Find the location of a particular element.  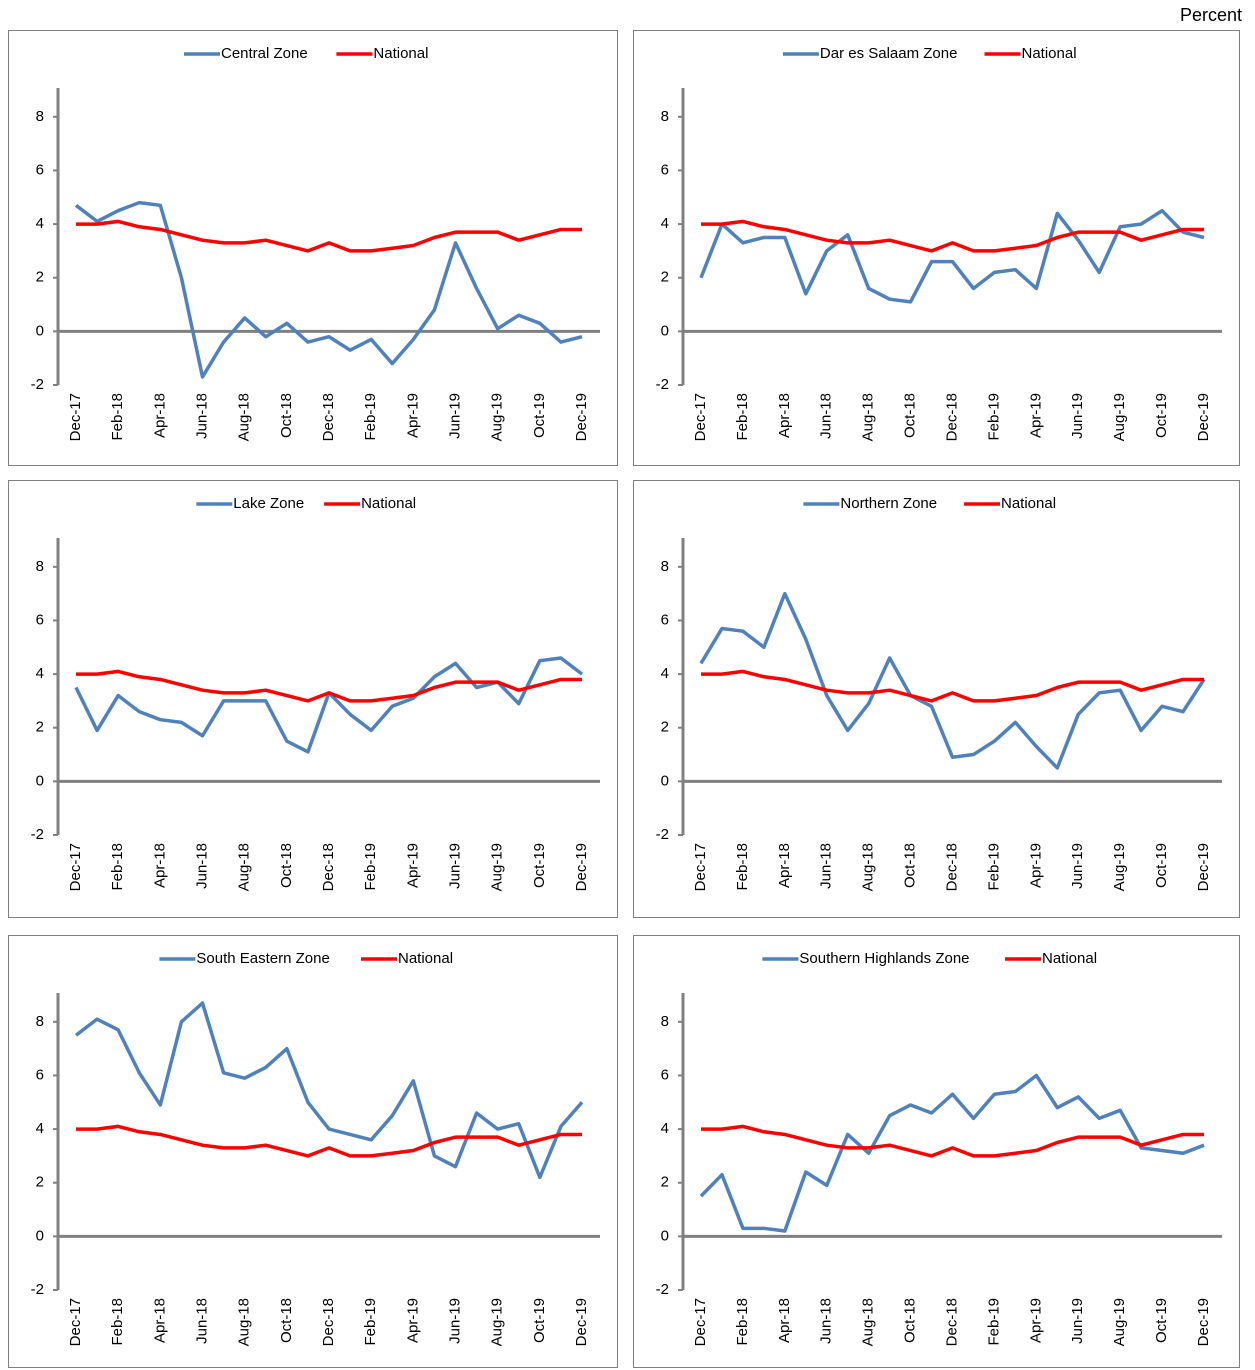

legend-label: Northern Zone is located at coordinates (888, 503).